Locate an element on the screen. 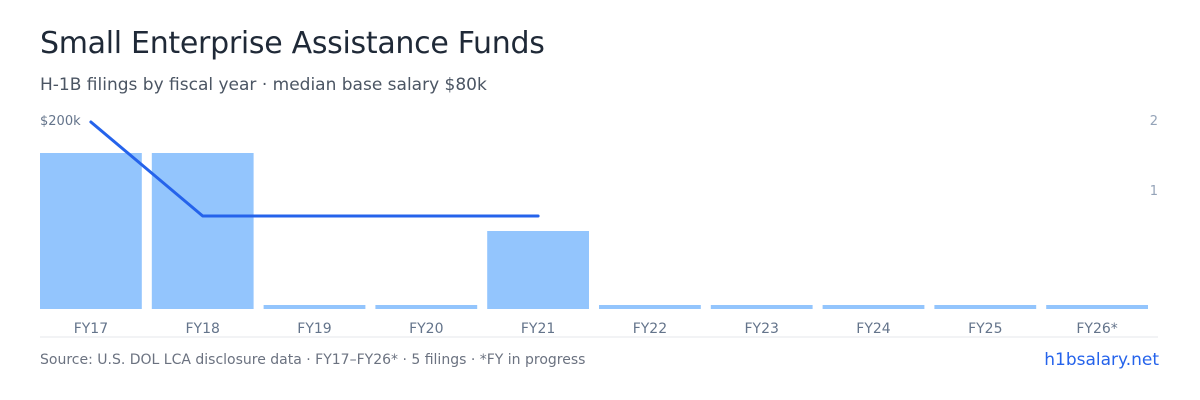  y-left-tick-label: $200k is located at coordinates (60, 121).